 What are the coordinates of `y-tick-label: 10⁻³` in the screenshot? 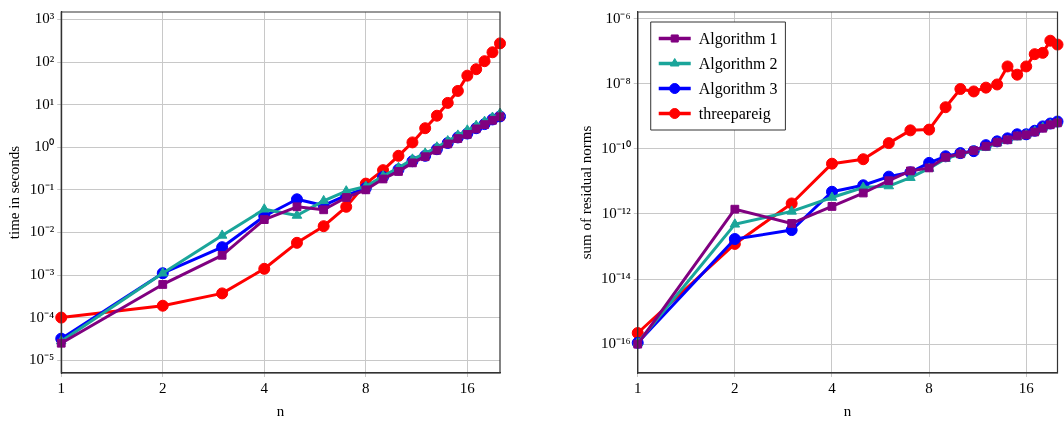 It's located at (42, 273).